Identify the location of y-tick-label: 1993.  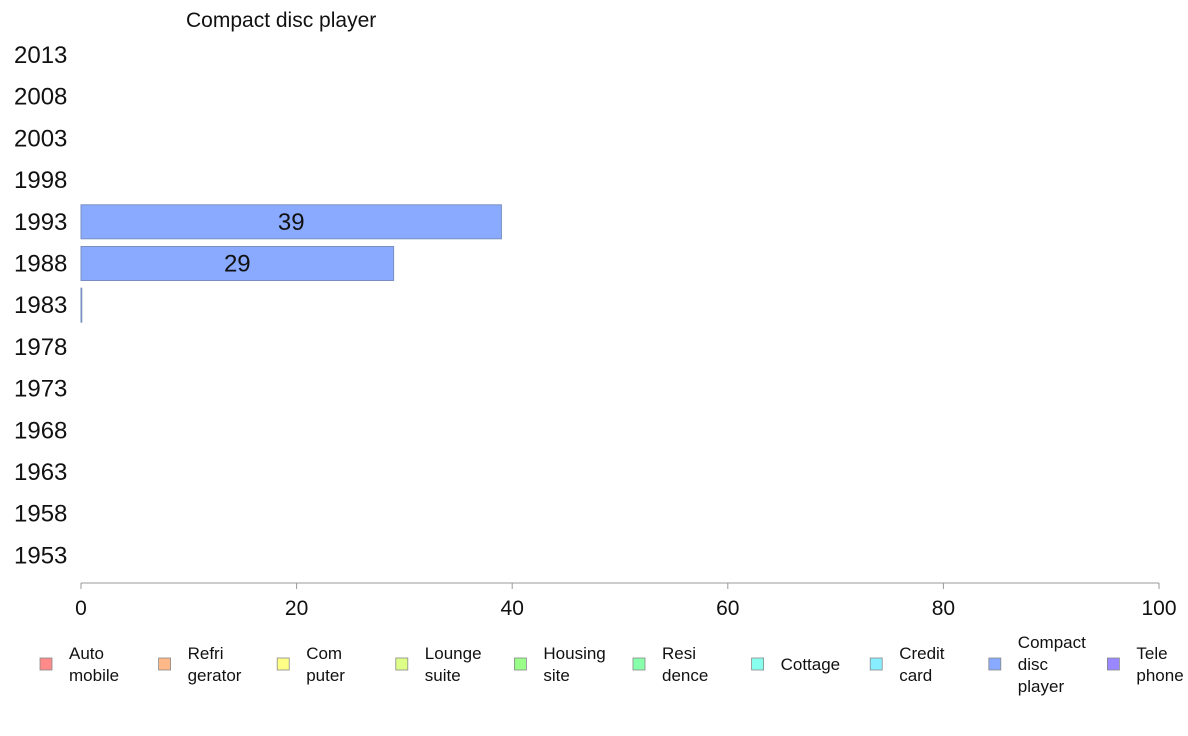
(40, 222).